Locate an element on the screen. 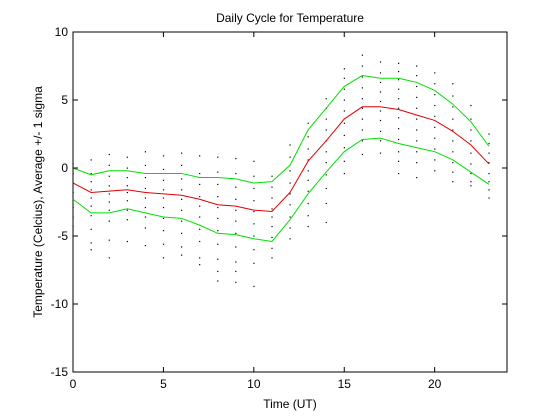  x-axis-label: Time (UT) is located at coordinates (290, 404).